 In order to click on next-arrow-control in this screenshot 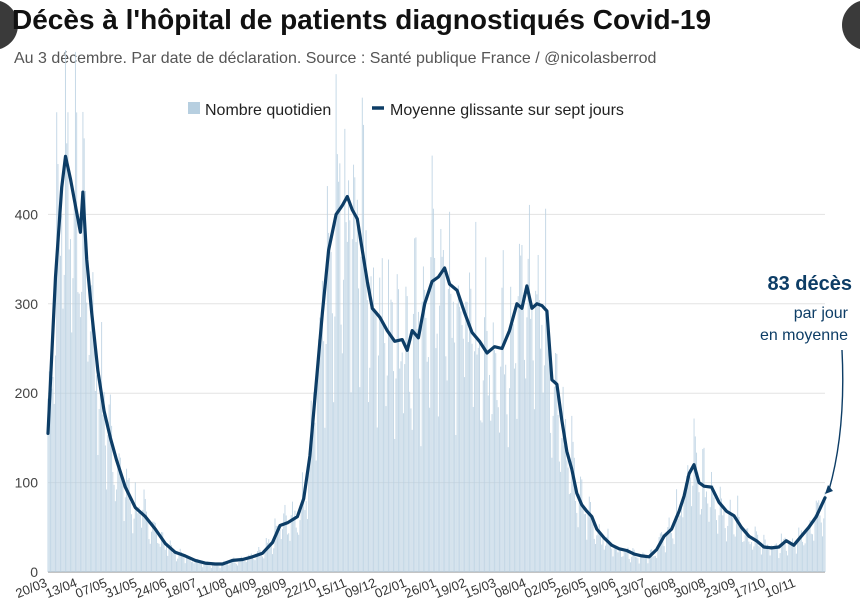, I will do `click(851, 25)`.